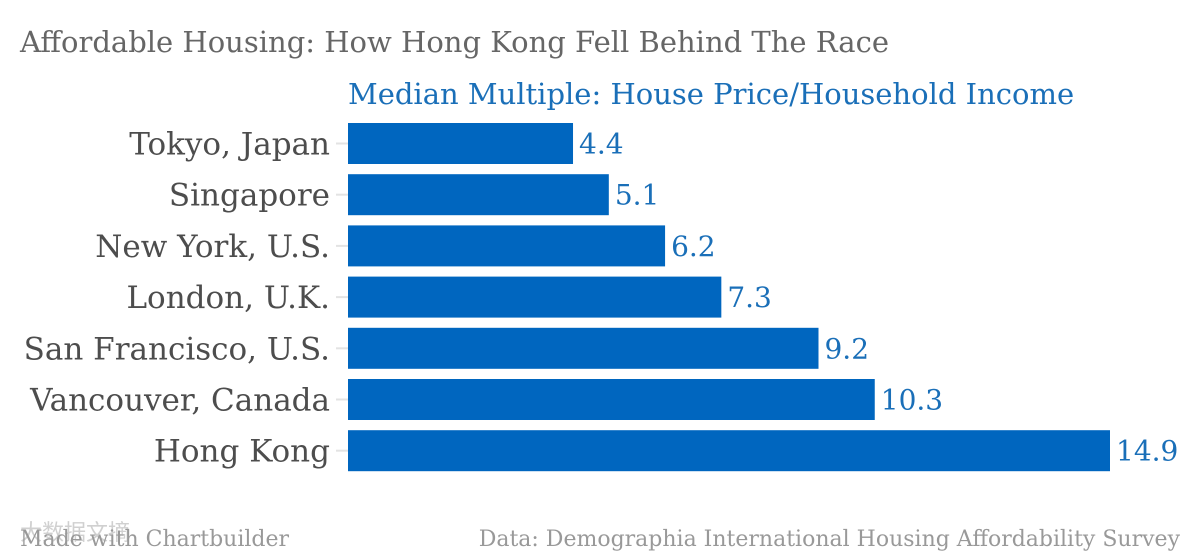  I want to click on category-label: Singapore, so click(249, 196).